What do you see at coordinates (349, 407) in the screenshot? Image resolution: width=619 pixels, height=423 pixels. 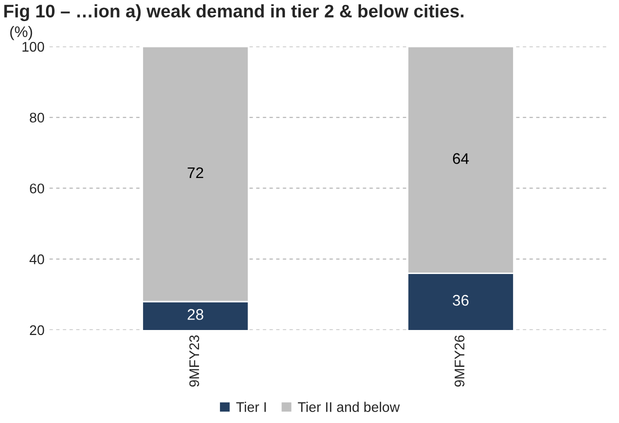 I see `legend-label: Tier II and below` at bounding box center [349, 407].